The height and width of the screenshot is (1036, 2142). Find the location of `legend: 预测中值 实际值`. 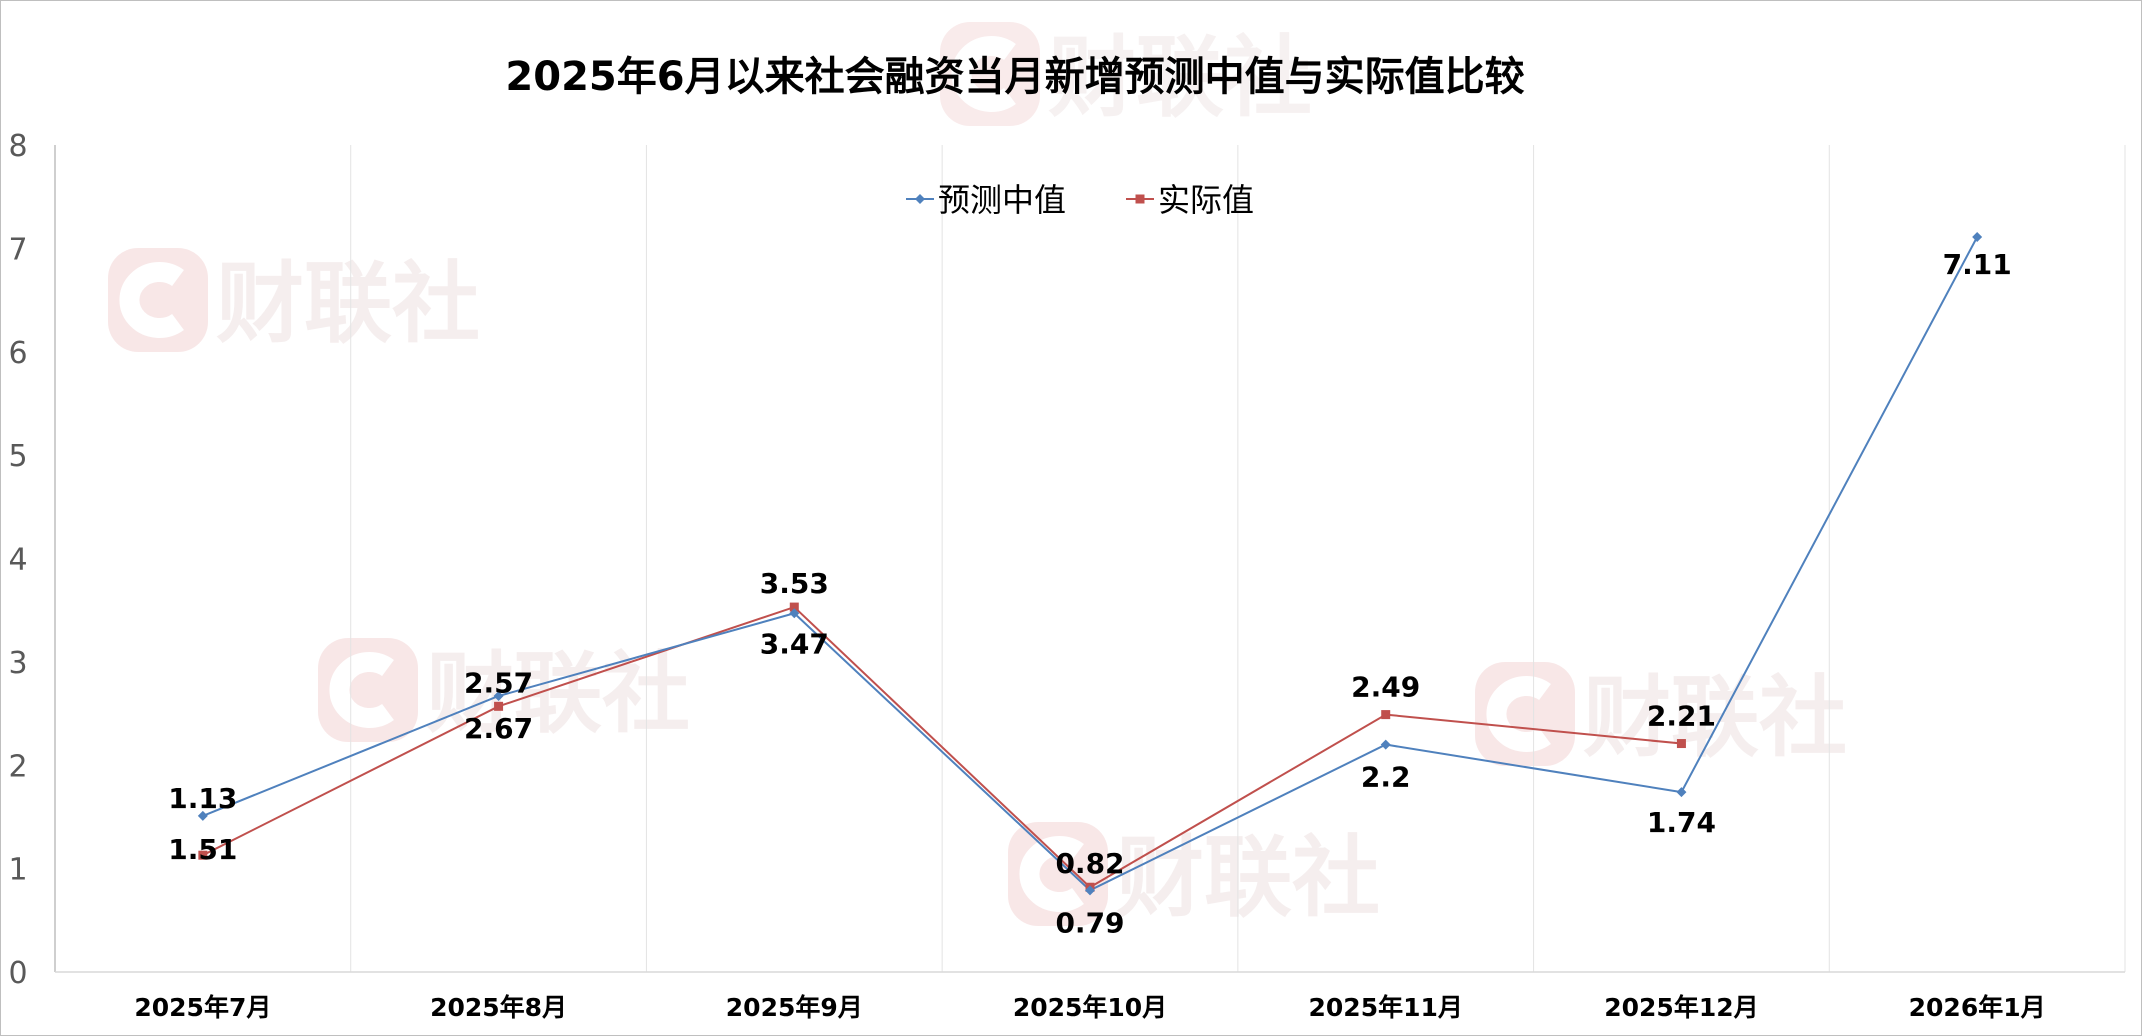

legend: 预测中值 实际值 is located at coordinates (1080, 200).